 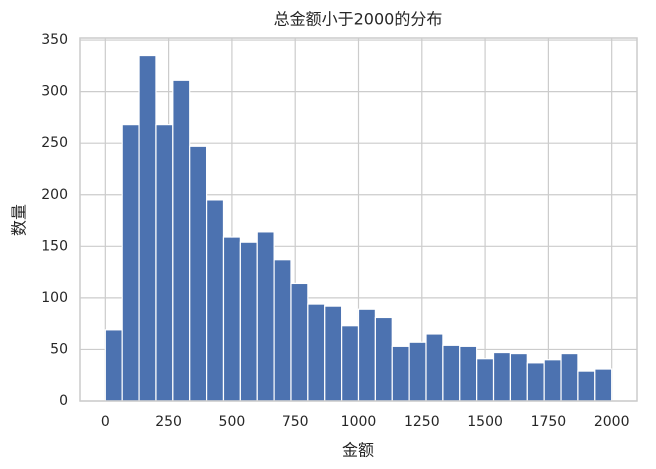 I want to click on x-tick-label: 1500, so click(x=485, y=422).